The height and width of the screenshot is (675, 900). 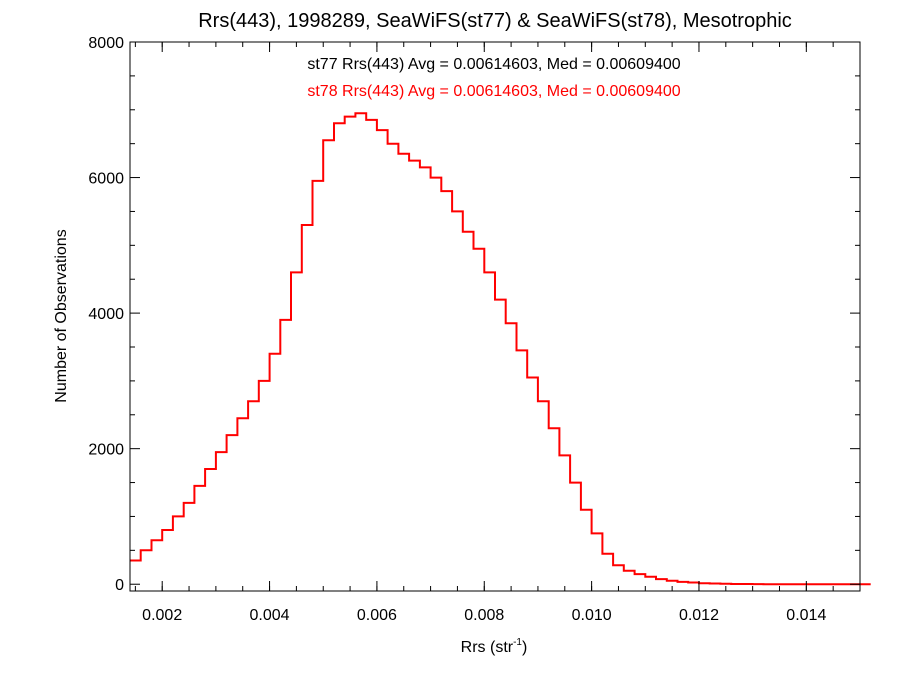 I want to click on x-tick-label: 0.008, so click(x=484, y=615).